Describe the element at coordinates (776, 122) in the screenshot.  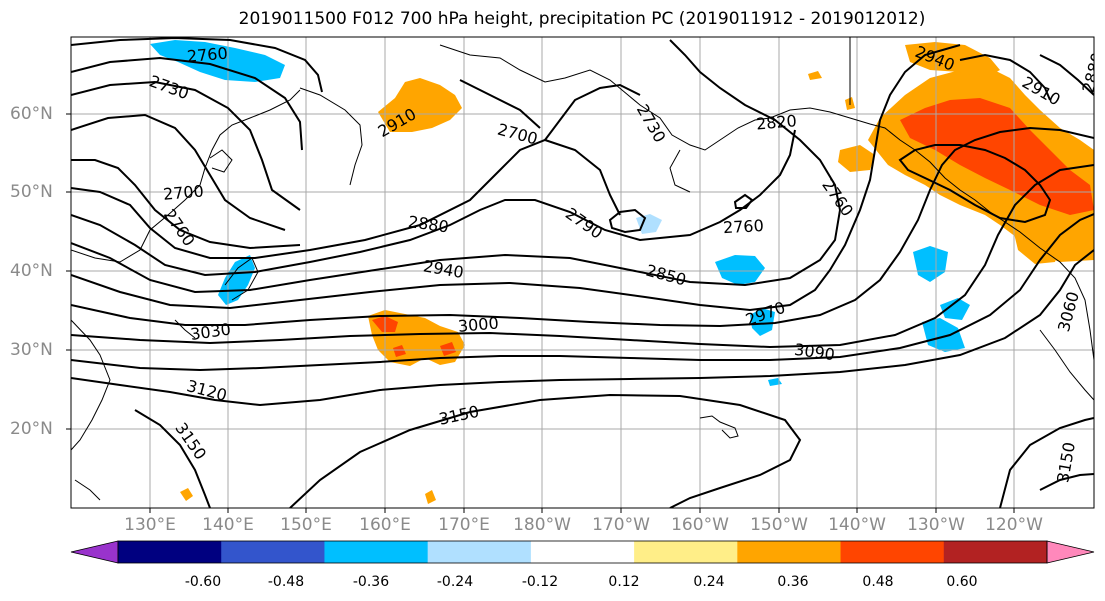
I see `contour-label: 2820` at that location.